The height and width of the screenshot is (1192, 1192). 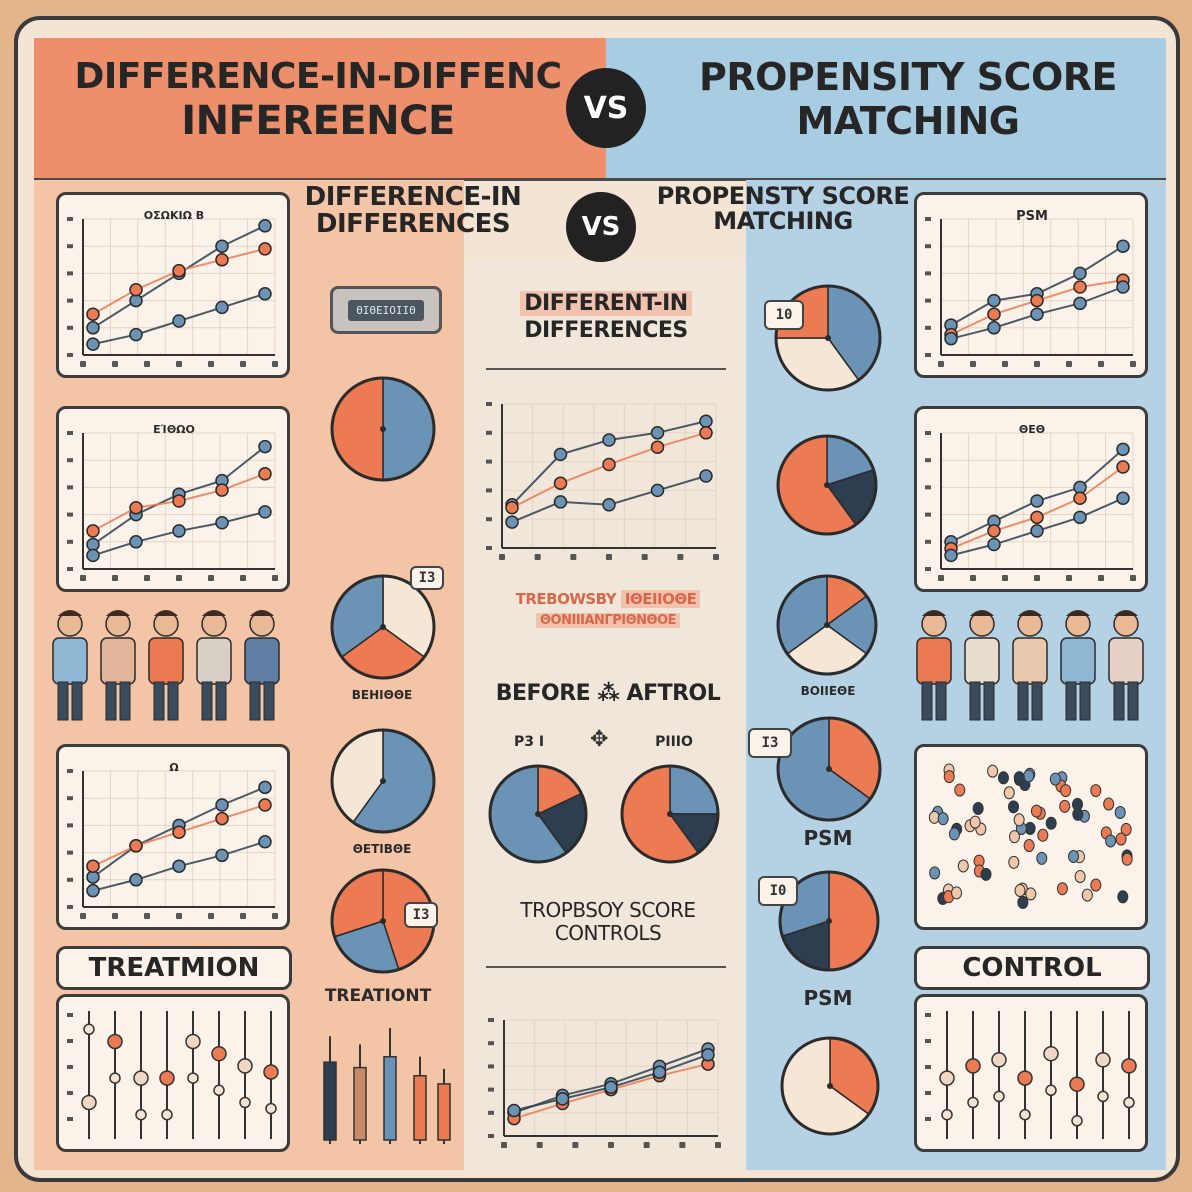 What do you see at coordinates (1031, 1073) in the screenshot?
I see `right-dot-chart` at bounding box center [1031, 1073].